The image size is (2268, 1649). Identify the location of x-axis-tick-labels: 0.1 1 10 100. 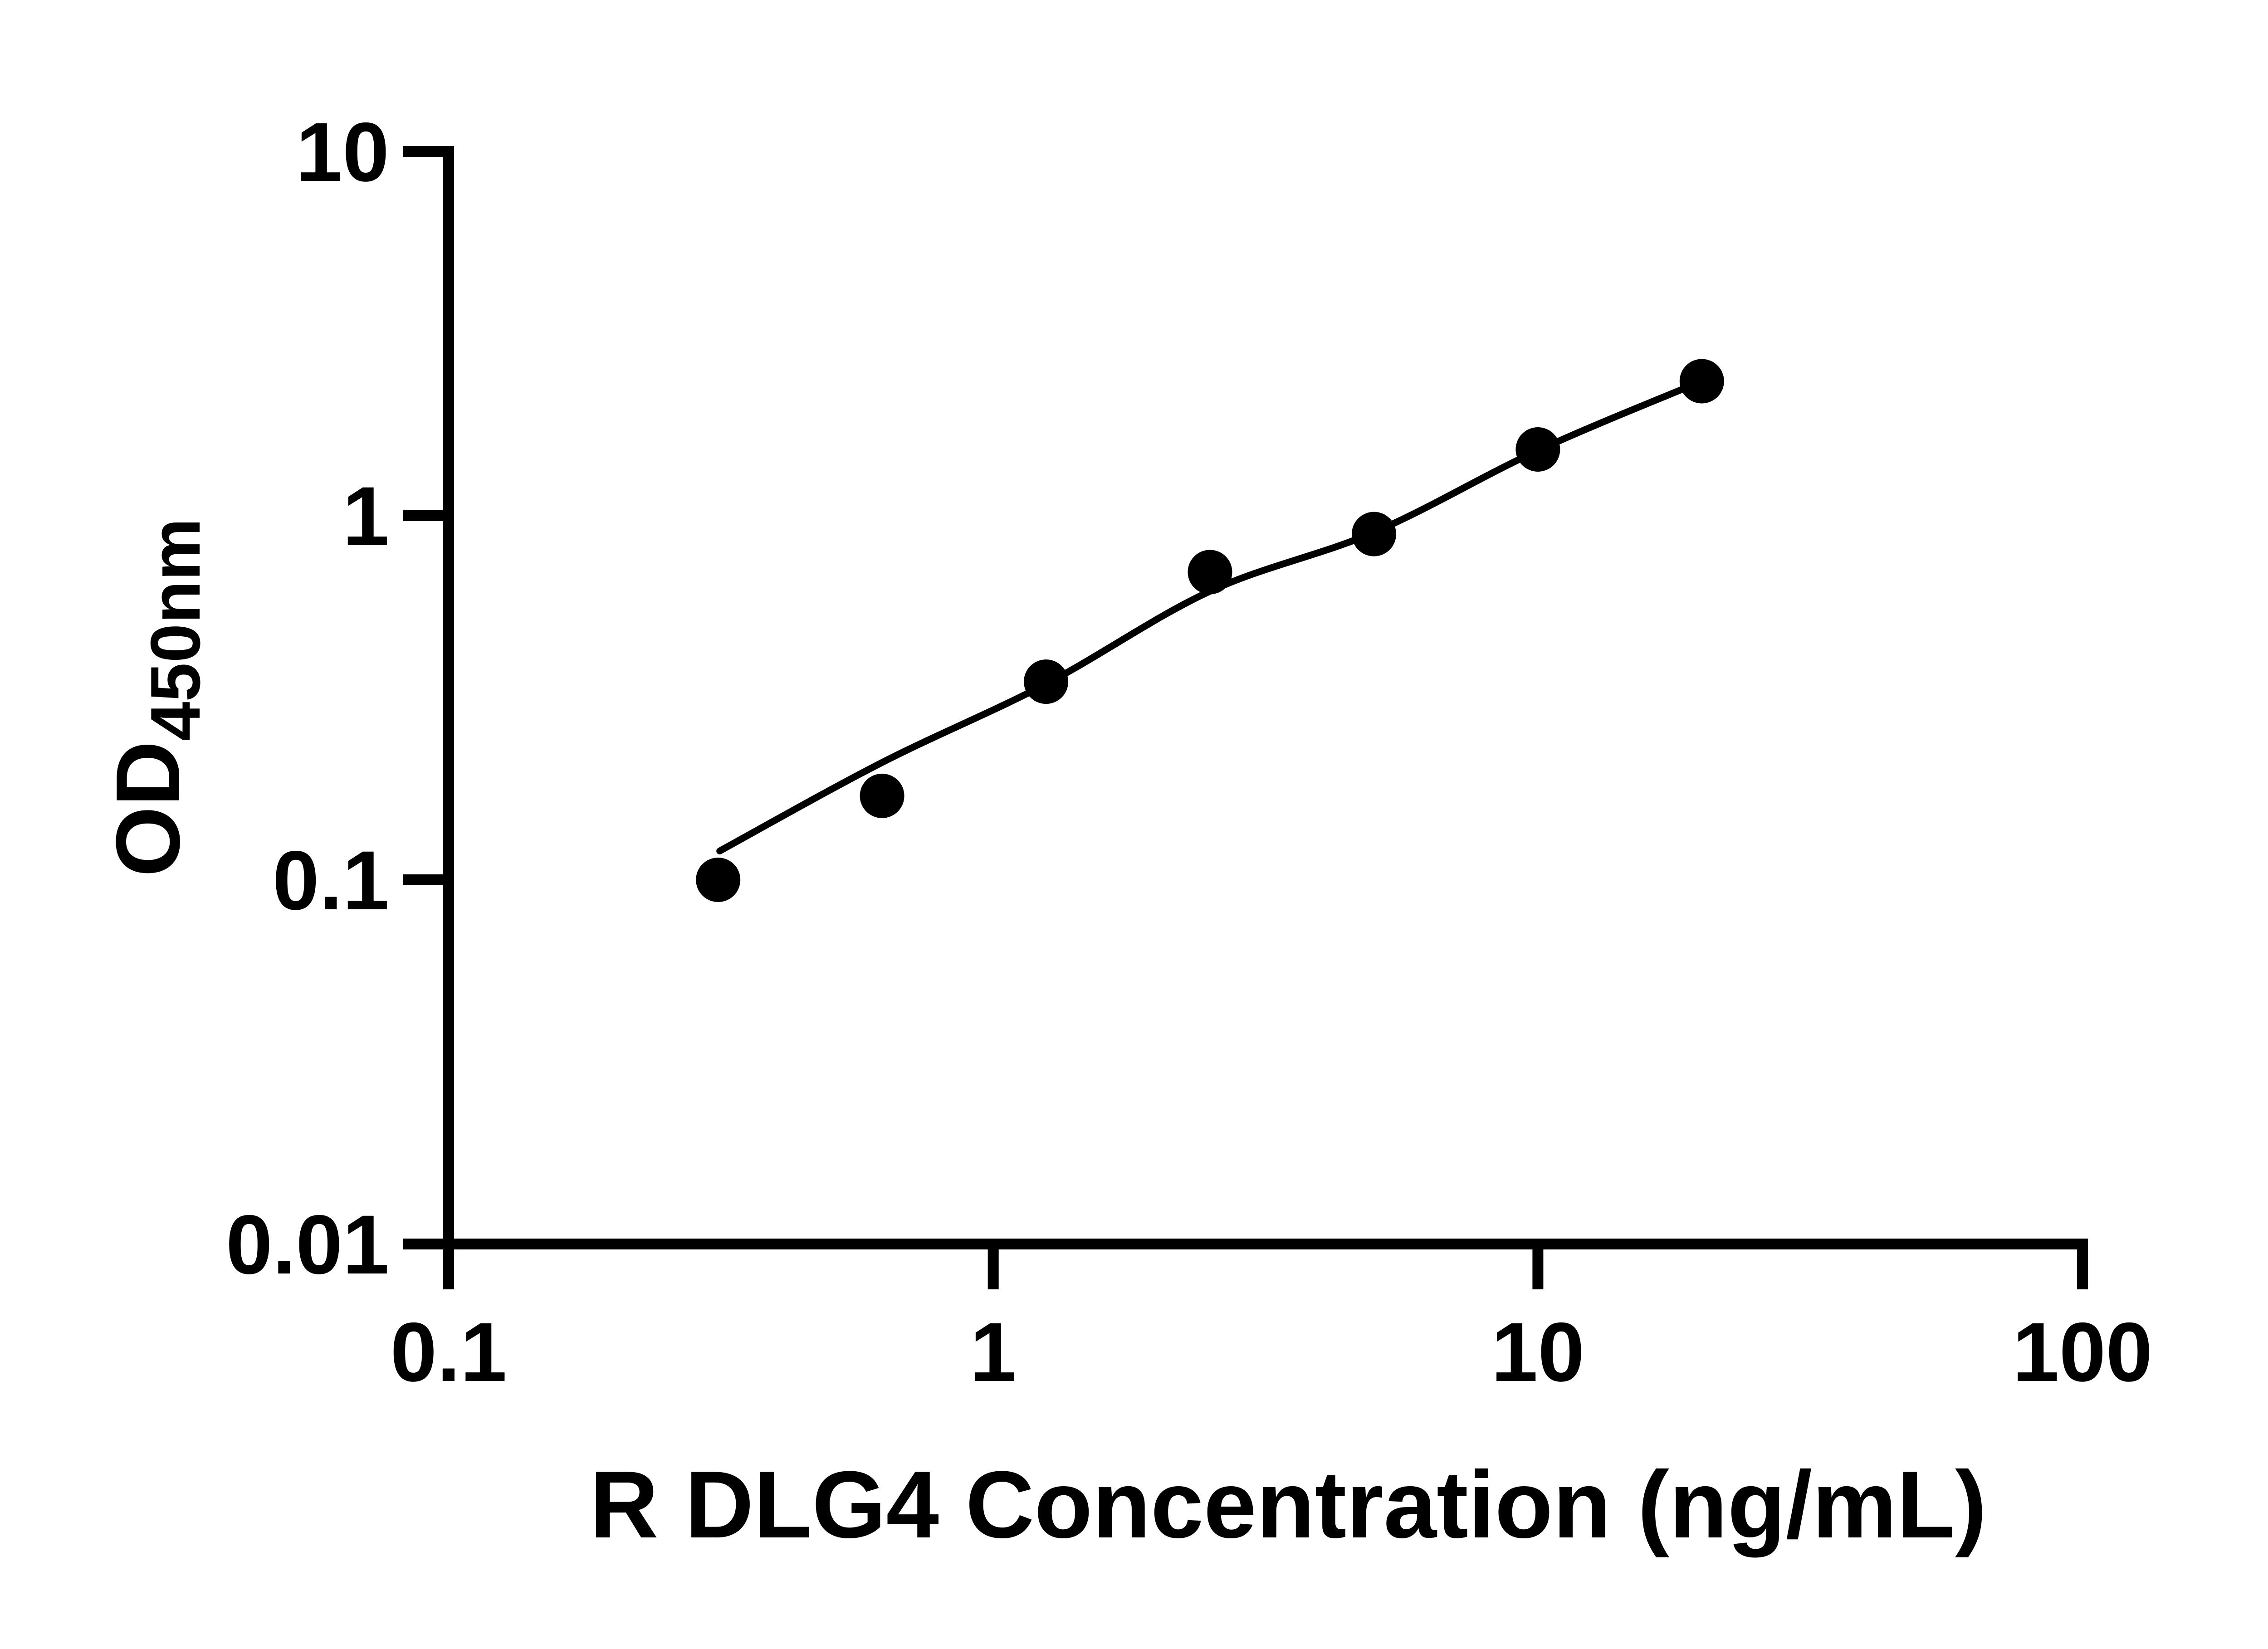
(1271, 1352).